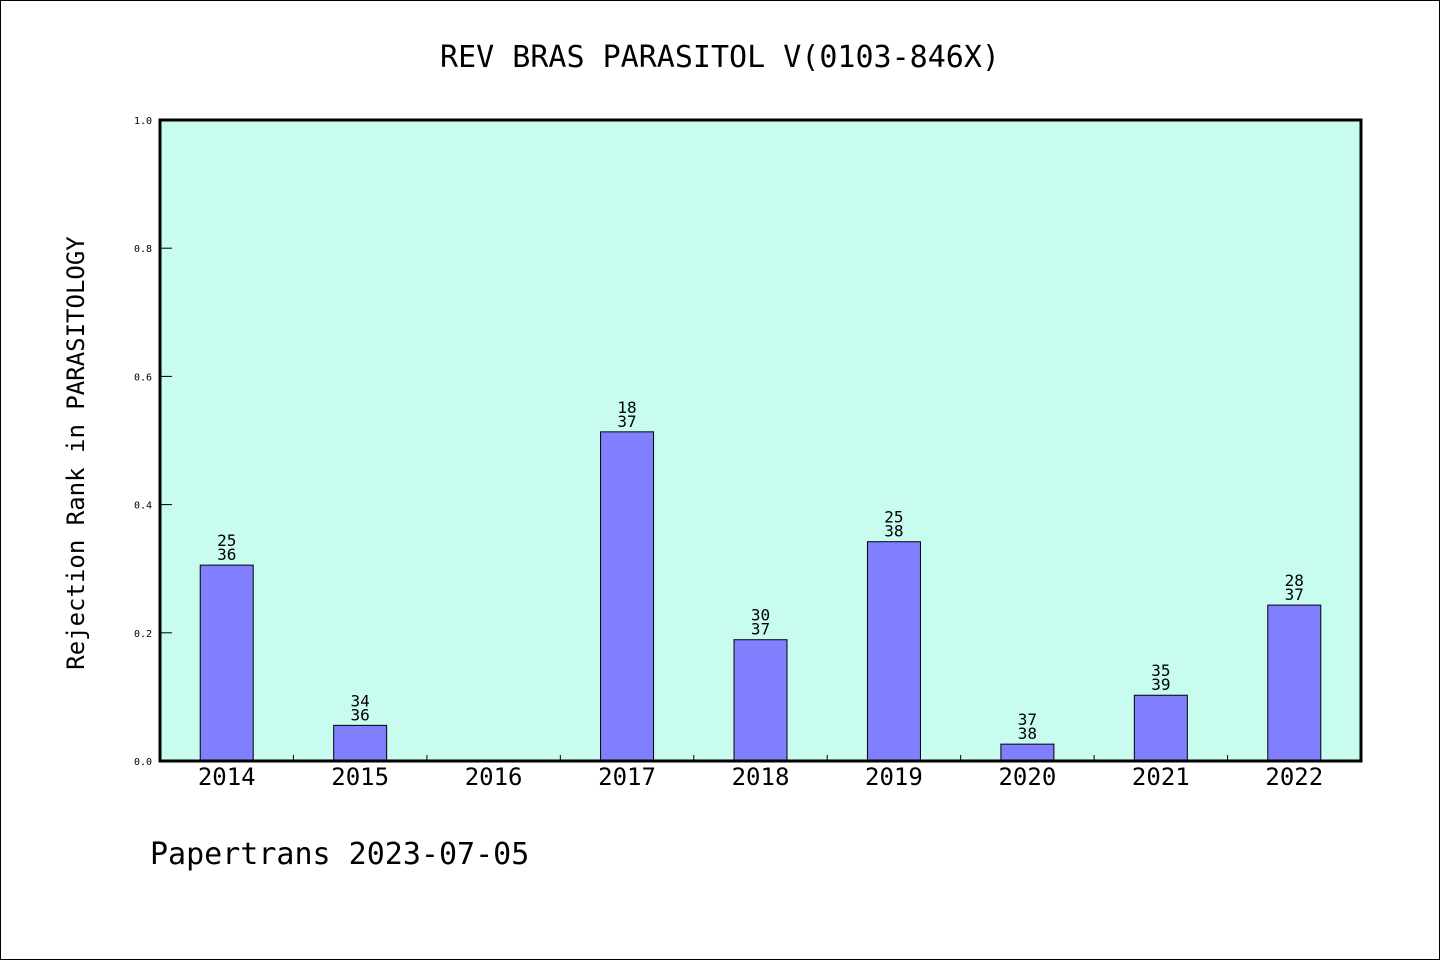 Image resolution: width=1440 pixels, height=960 pixels. I want to click on y-tick-label: 0.4, so click(143, 506).